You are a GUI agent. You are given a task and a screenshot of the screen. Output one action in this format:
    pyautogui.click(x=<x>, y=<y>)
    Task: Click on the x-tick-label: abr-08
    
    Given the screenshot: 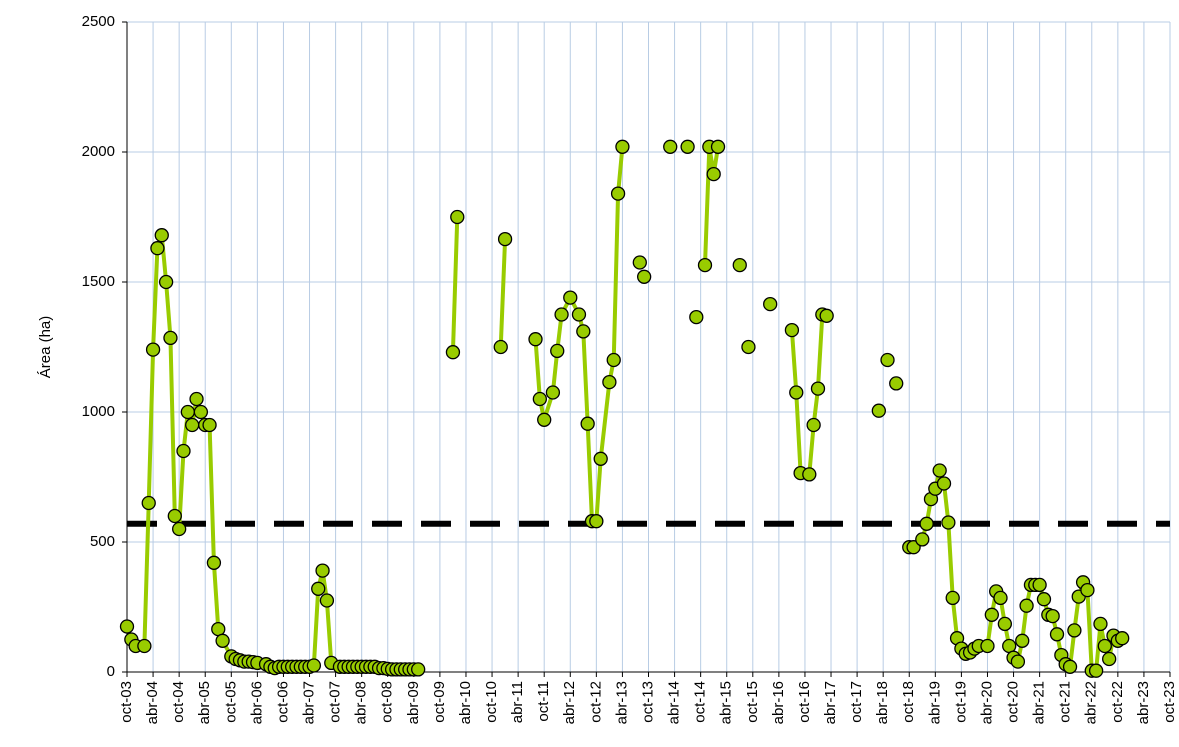 What is the action you would take?
    pyautogui.click(x=361, y=702)
    